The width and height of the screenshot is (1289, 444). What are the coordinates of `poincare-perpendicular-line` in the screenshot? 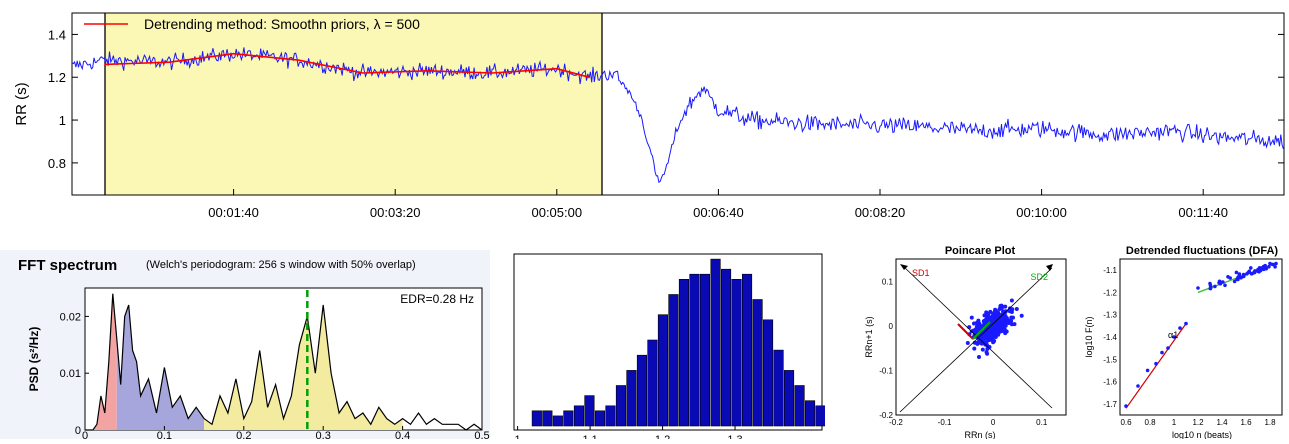 It's located at (978, 337).